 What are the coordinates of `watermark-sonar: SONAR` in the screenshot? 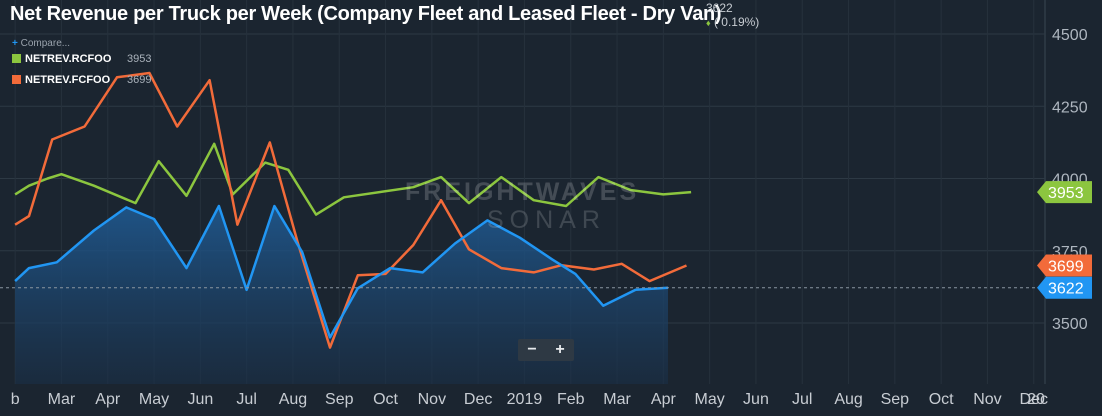 It's located at (546, 220).